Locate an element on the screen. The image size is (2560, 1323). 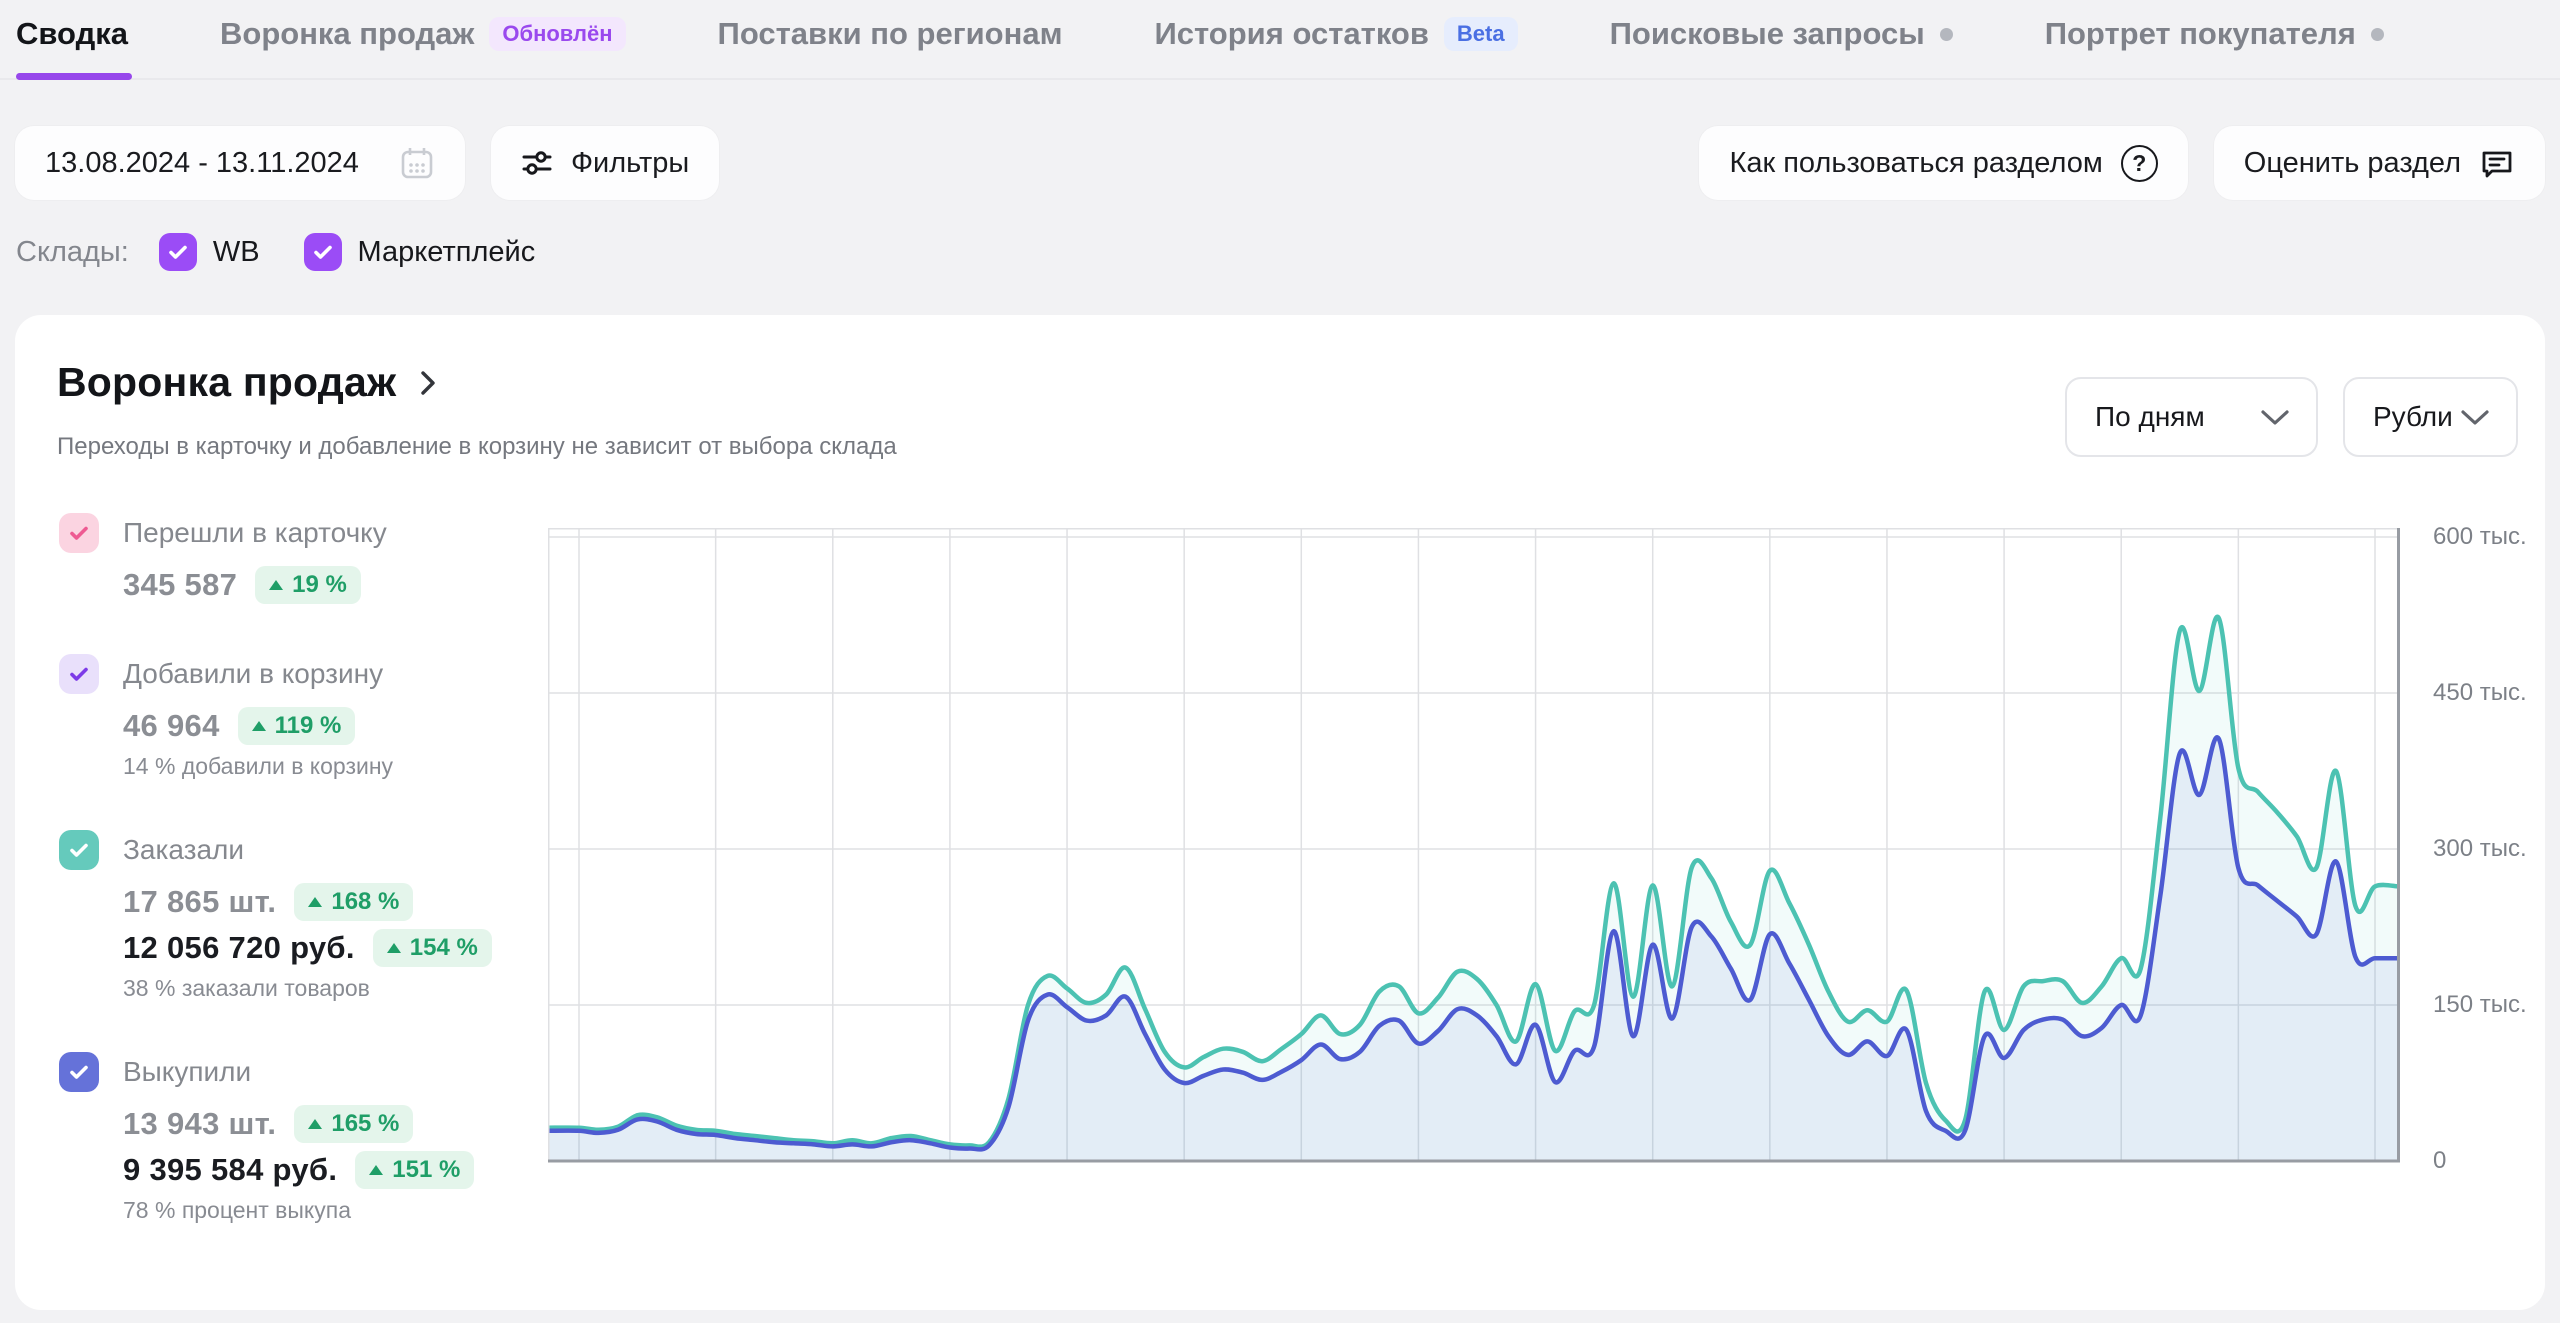
warehouse-option-wb: WB is located at coordinates (209, 252).